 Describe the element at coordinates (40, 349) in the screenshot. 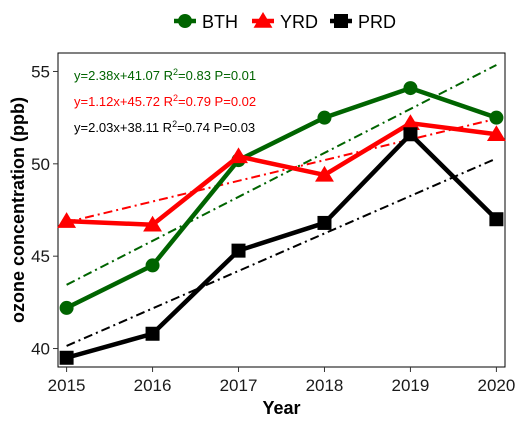

I see `y-tick-label: 40` at that location.